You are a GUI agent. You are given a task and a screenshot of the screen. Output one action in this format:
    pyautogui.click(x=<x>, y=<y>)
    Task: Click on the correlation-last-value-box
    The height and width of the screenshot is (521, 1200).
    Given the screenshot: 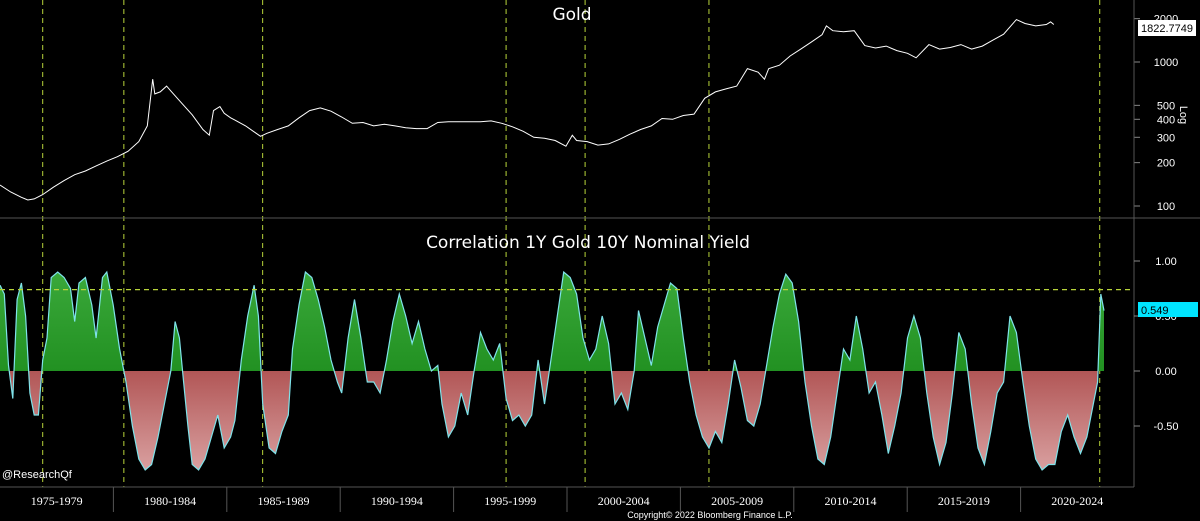 What is the action you would take?
    pyautogui.click(x=1168, y=309)
    